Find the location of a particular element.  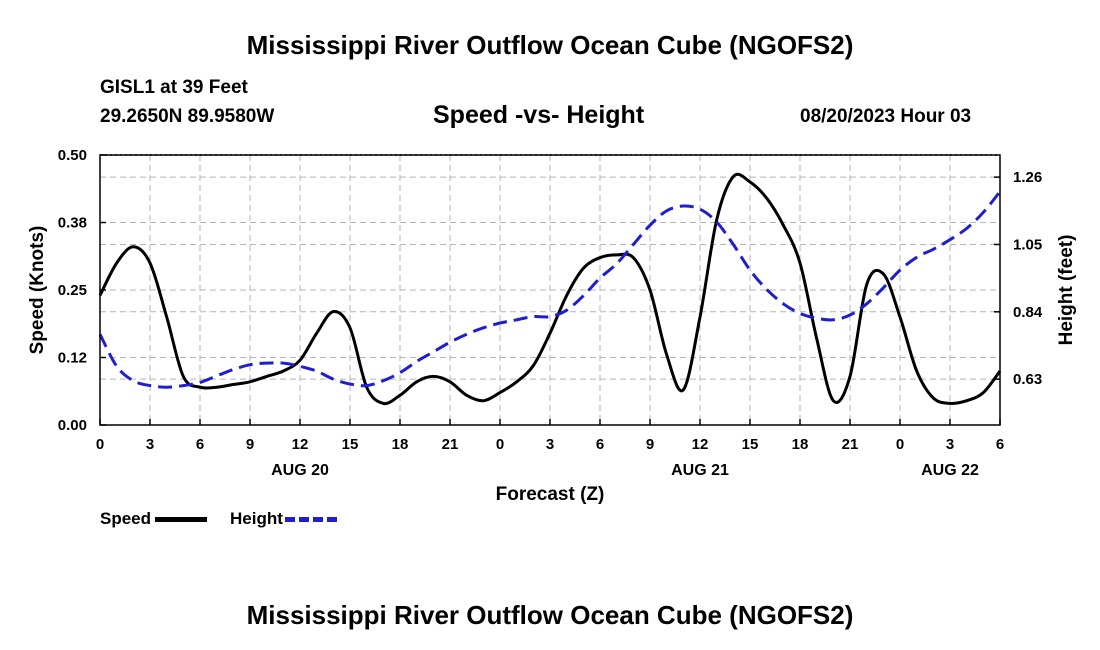

legend-height-swatch is located at coordinates (310, 519).